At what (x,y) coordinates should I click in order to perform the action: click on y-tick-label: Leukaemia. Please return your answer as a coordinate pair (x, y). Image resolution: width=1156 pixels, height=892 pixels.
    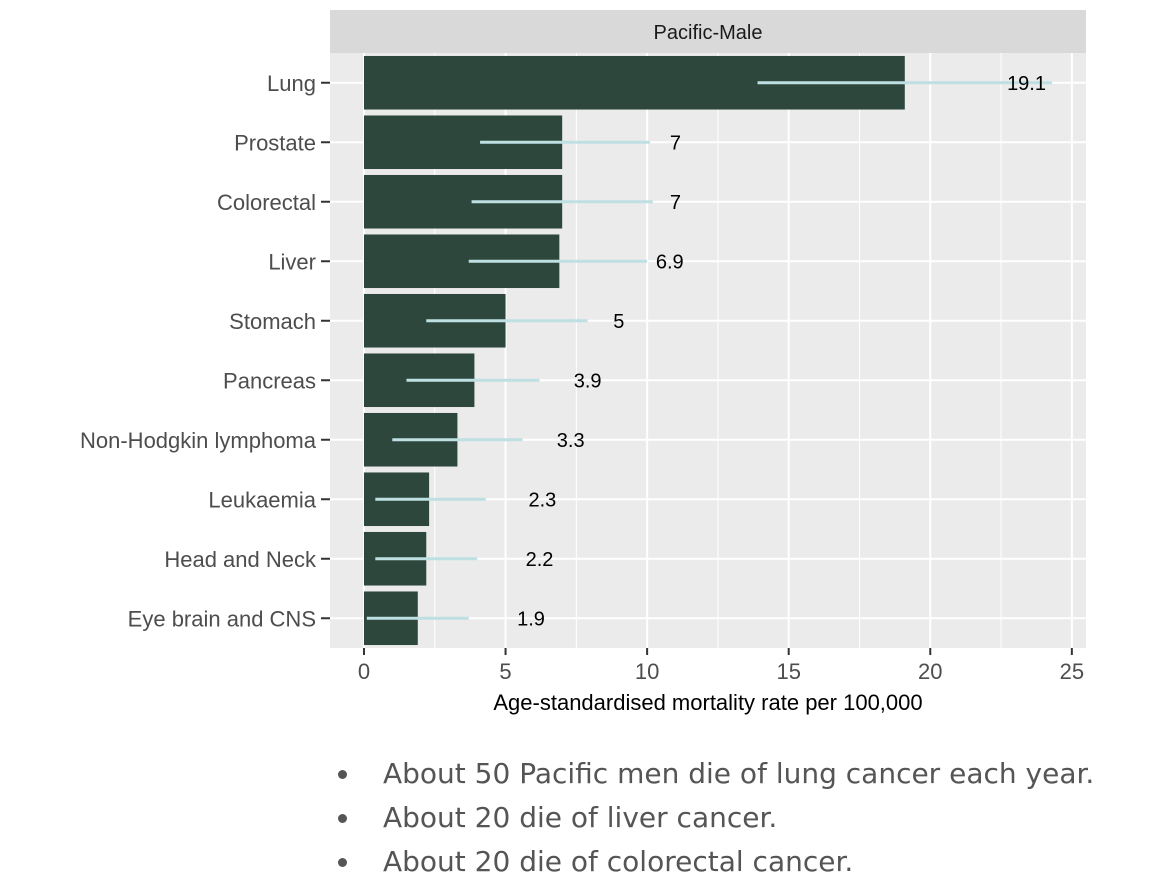
    Looking at the image, I should click on (262, 499).